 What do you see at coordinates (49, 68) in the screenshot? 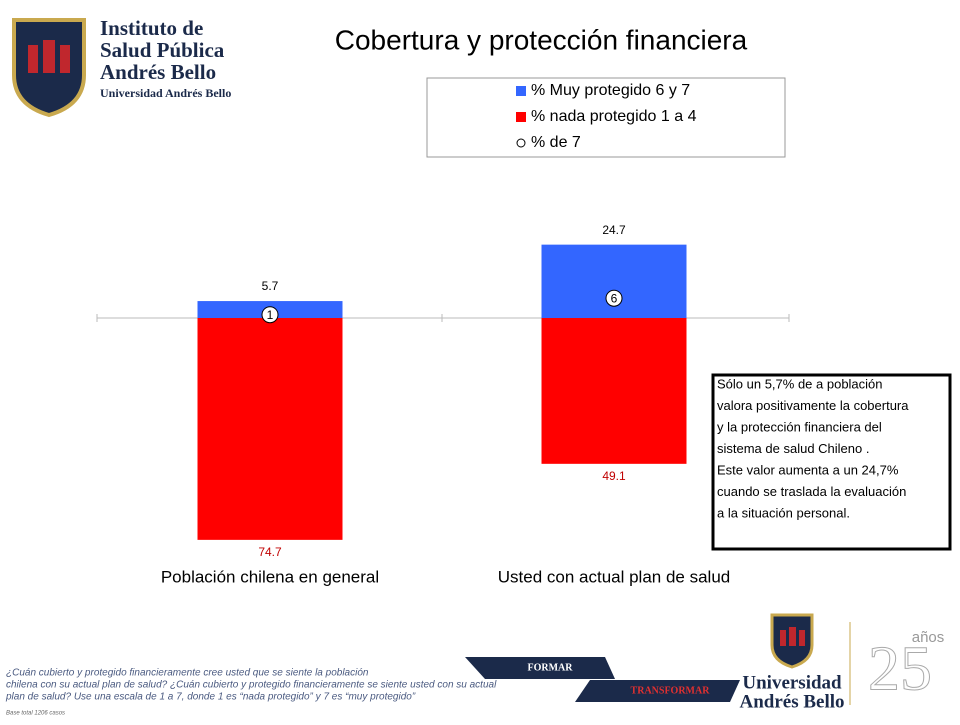
I see `logo` at bounding box center [49, 68].